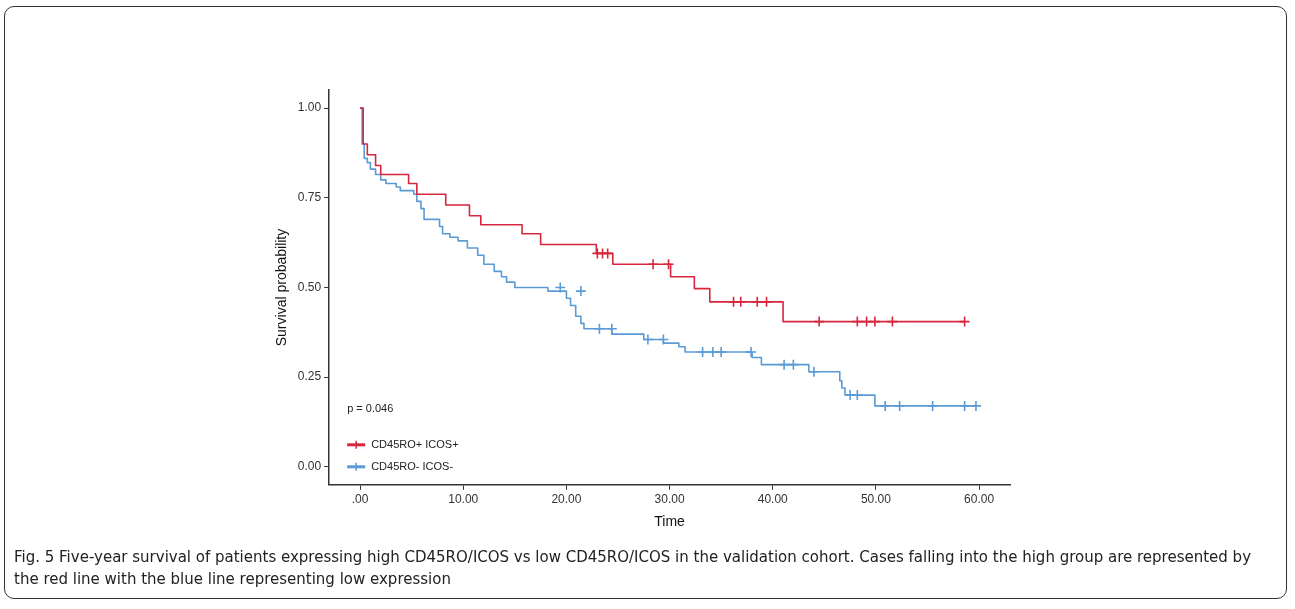  What do you see at coordinates (281, 287) in the screenshot?
I see `y-axis-title: Survival probability` at bounding box center [281, 287].